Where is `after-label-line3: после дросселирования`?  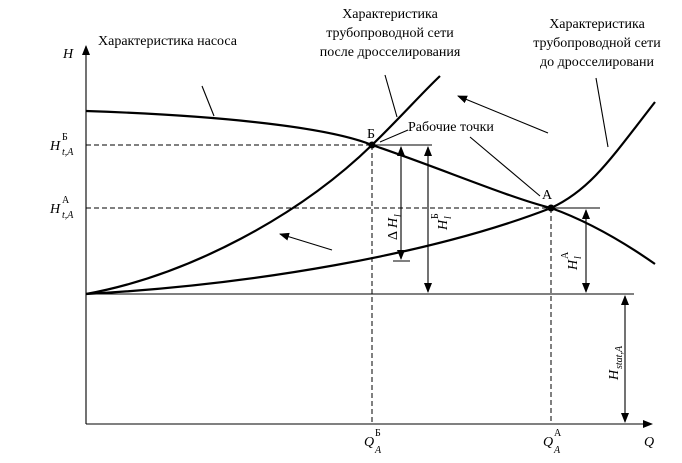 after-label-line3: после дросселирования is located at coordinates (390, 52).